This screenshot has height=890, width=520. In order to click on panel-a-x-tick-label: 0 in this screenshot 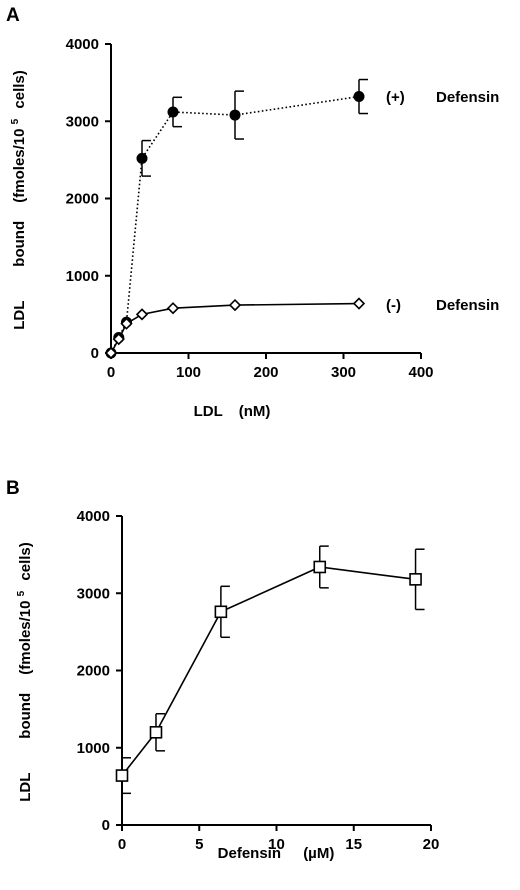, I will do `click(111, 372)`.